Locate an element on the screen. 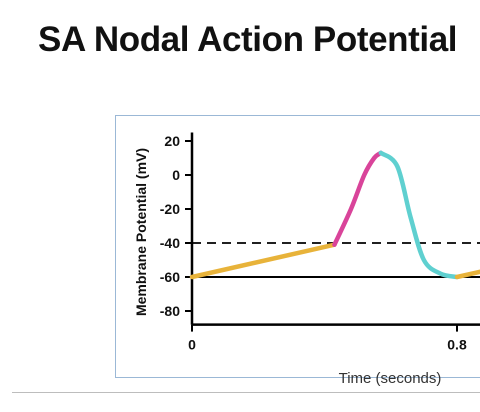 Image resolution: width=480 pixels, height=412 pixels. x-tick-label: 0 is located at coordinates (192, 345).